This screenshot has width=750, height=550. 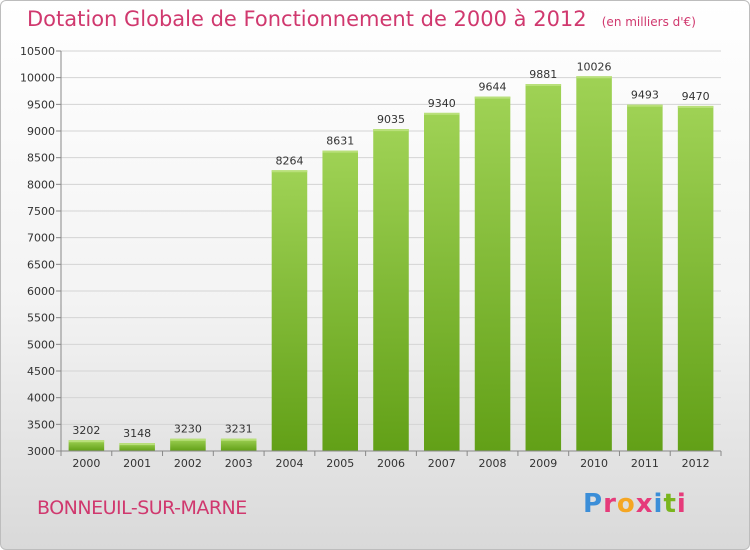 I want to click on x-tick-label: 2000, so click(x=86, y=463).